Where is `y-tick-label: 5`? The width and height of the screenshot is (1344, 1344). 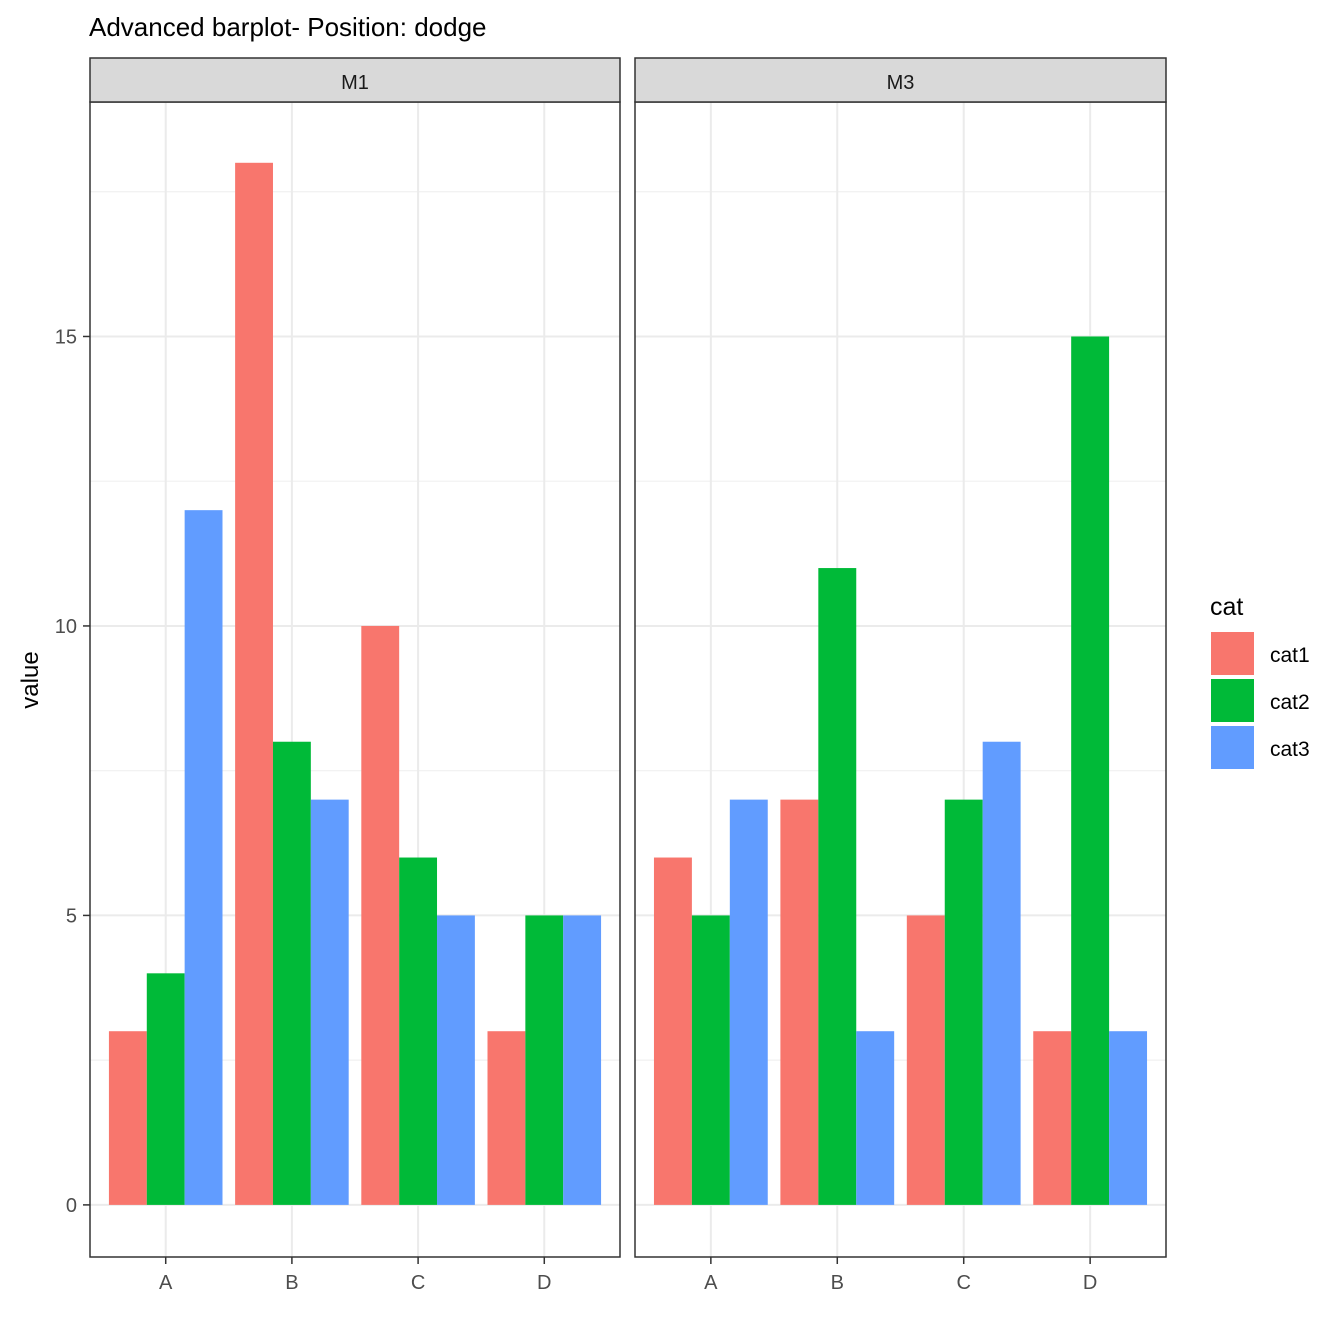 y-tick-label: 5 is located at coordinates (71, 916).